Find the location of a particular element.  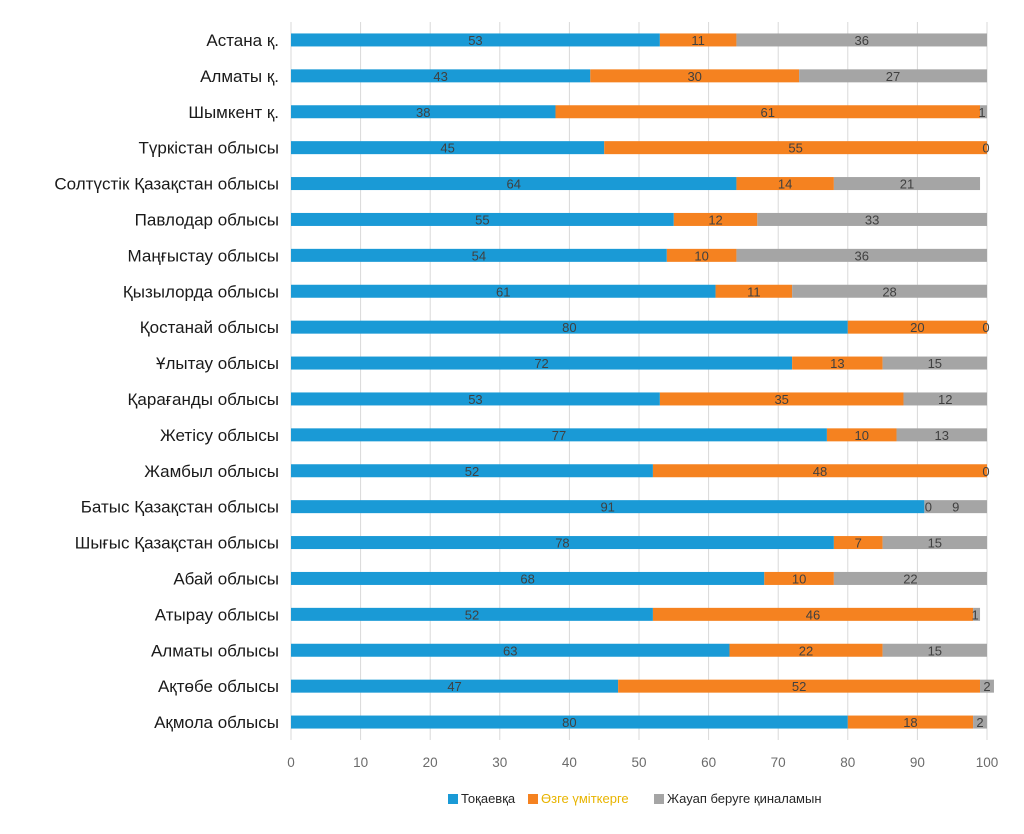

data-label: 13 is located at coordinates (942, 435).